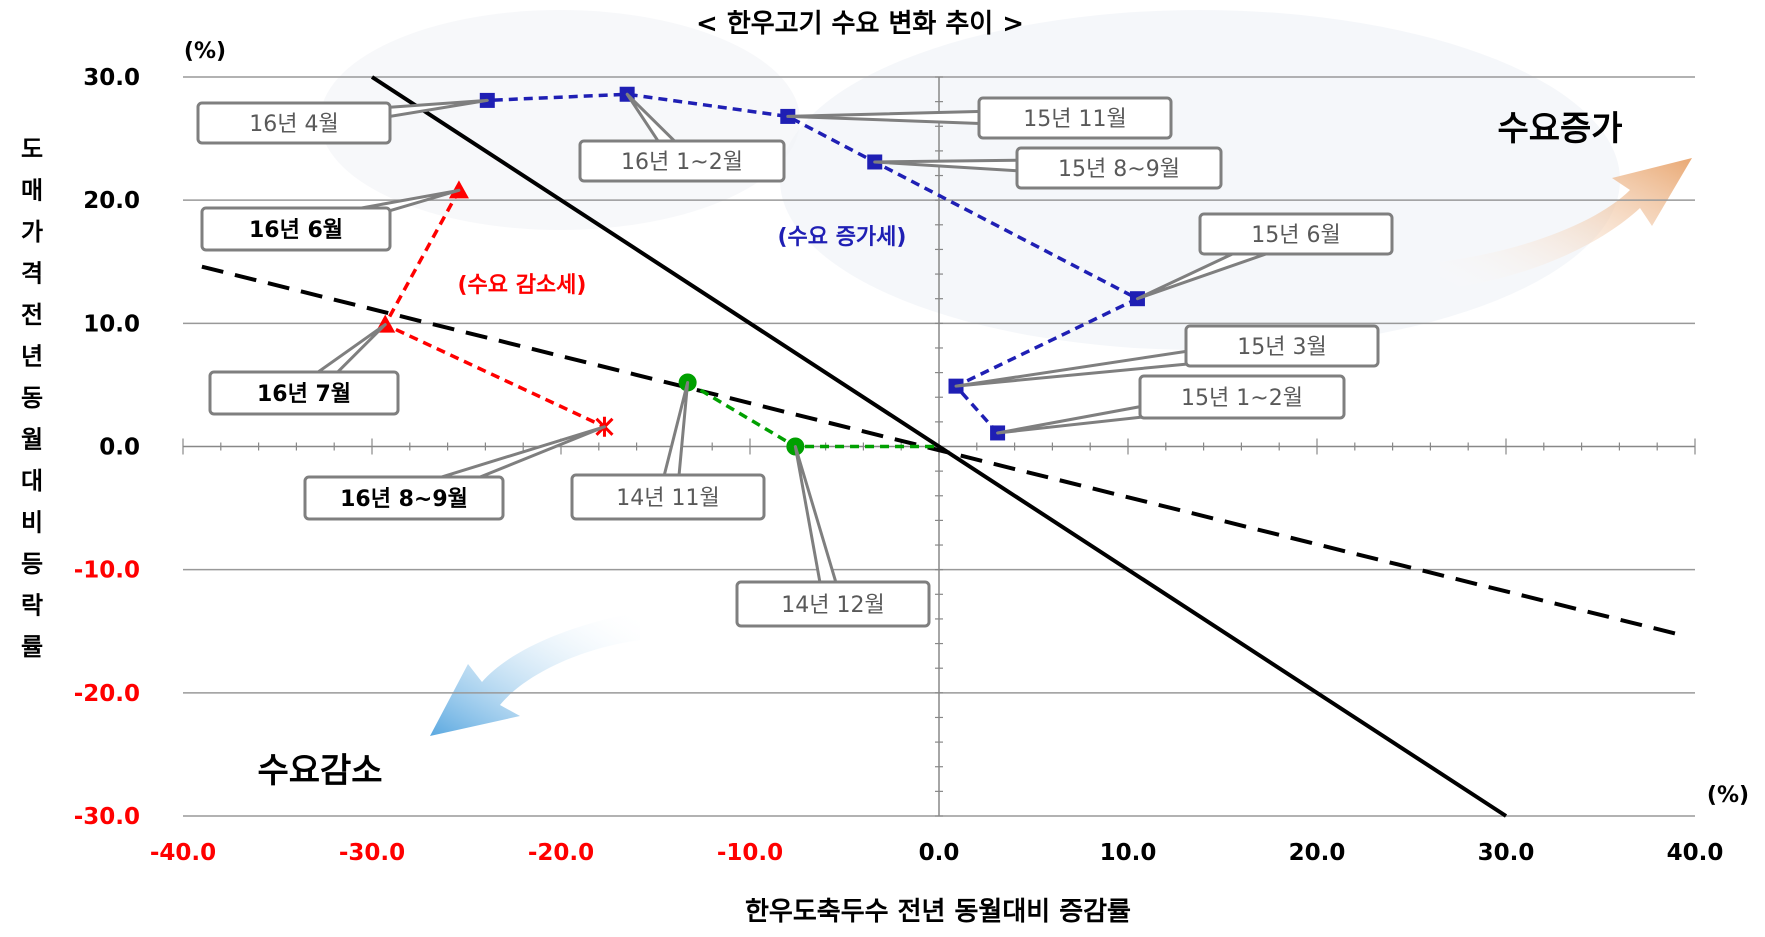 Image resolution: width=1765 pixels, height=937 pixels. What do you see at coordinates (107, 694) in the screenshot?
I see `y-tick-label: -20.0` at bounding box center [107, 694].